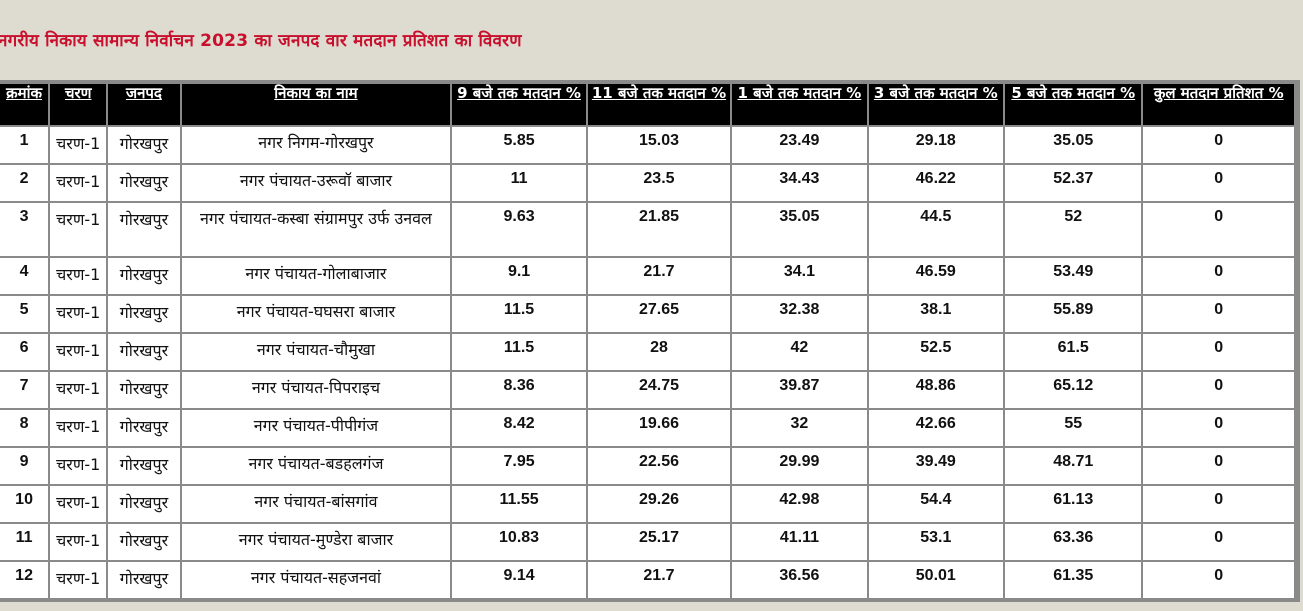  Describe the element at coordinates (519, 390) in the screenshot. I see `cell-9am: 8.36` at that location.